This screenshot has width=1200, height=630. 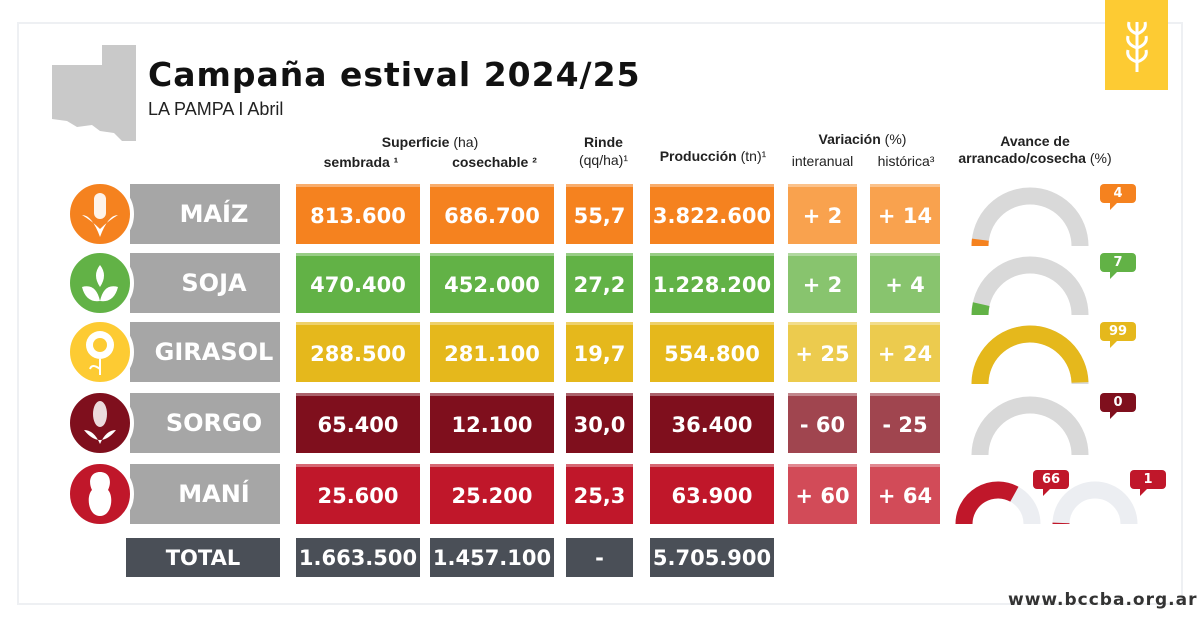 What do you see at coordinates (712, 214) in the screenshot?
I see `cell-produccion: 3.822.600` at bounding box center [712, 214].